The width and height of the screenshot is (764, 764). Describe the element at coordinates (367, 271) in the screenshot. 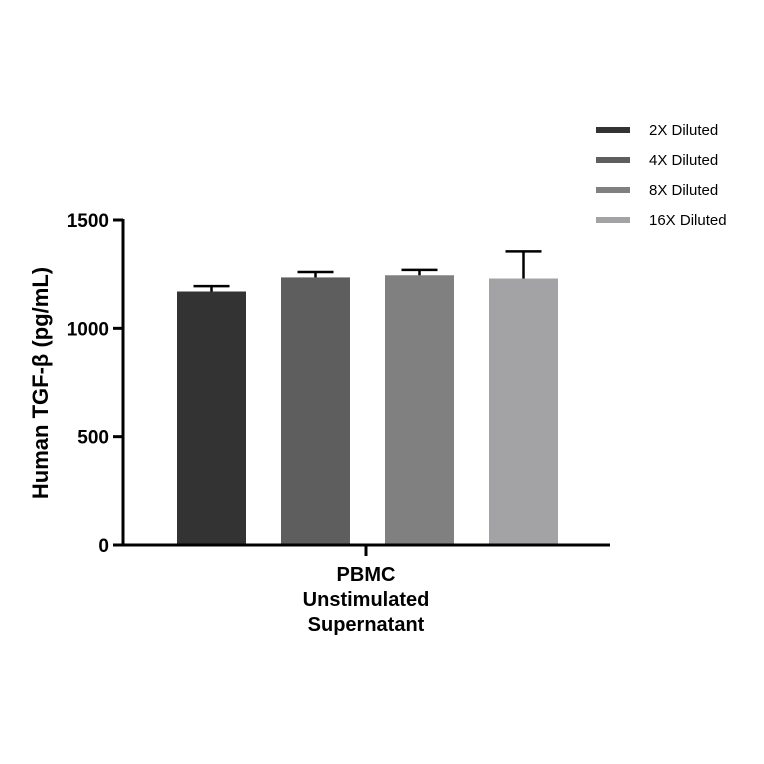

I see `error-bars-group` at that location.